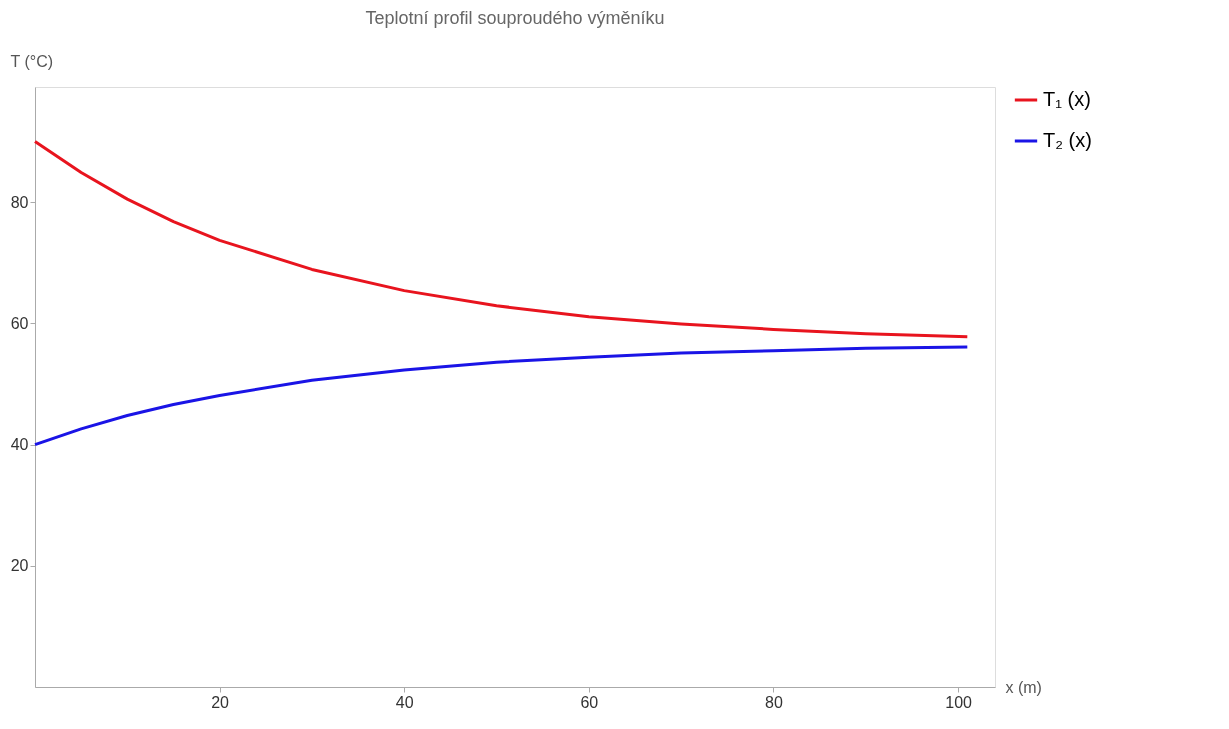 This screenshot has width=1229, height=729. Describe the element at coordinates (959, 702) in the screenshot. I see `x-tick-label: 100` at that location.